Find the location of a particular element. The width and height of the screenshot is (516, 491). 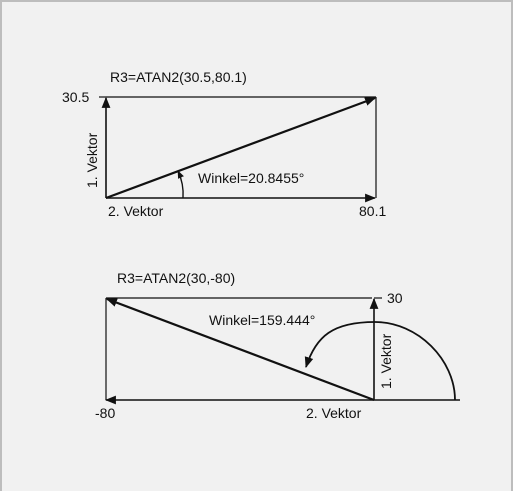

y-value-2: 30 is located at coordinates (395, 298).